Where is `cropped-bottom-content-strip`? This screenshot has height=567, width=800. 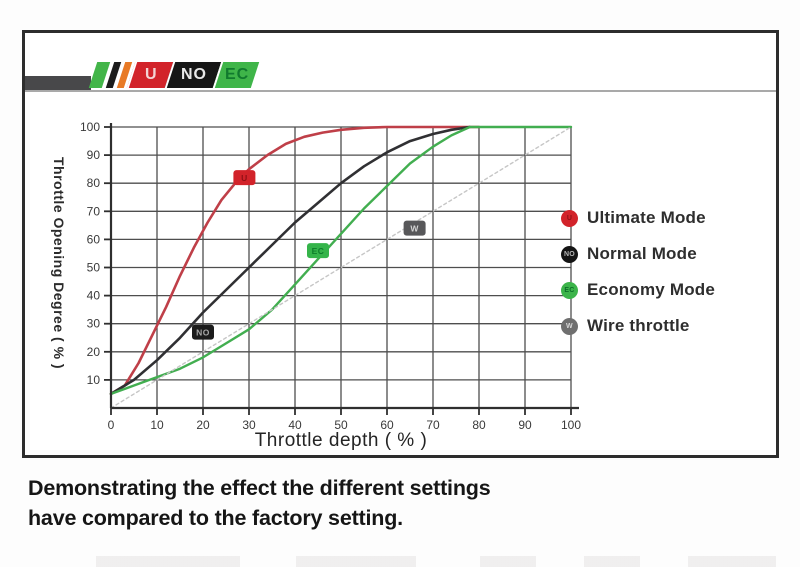
cropped-bottom-content-strip is located at coordinates (400, 561).